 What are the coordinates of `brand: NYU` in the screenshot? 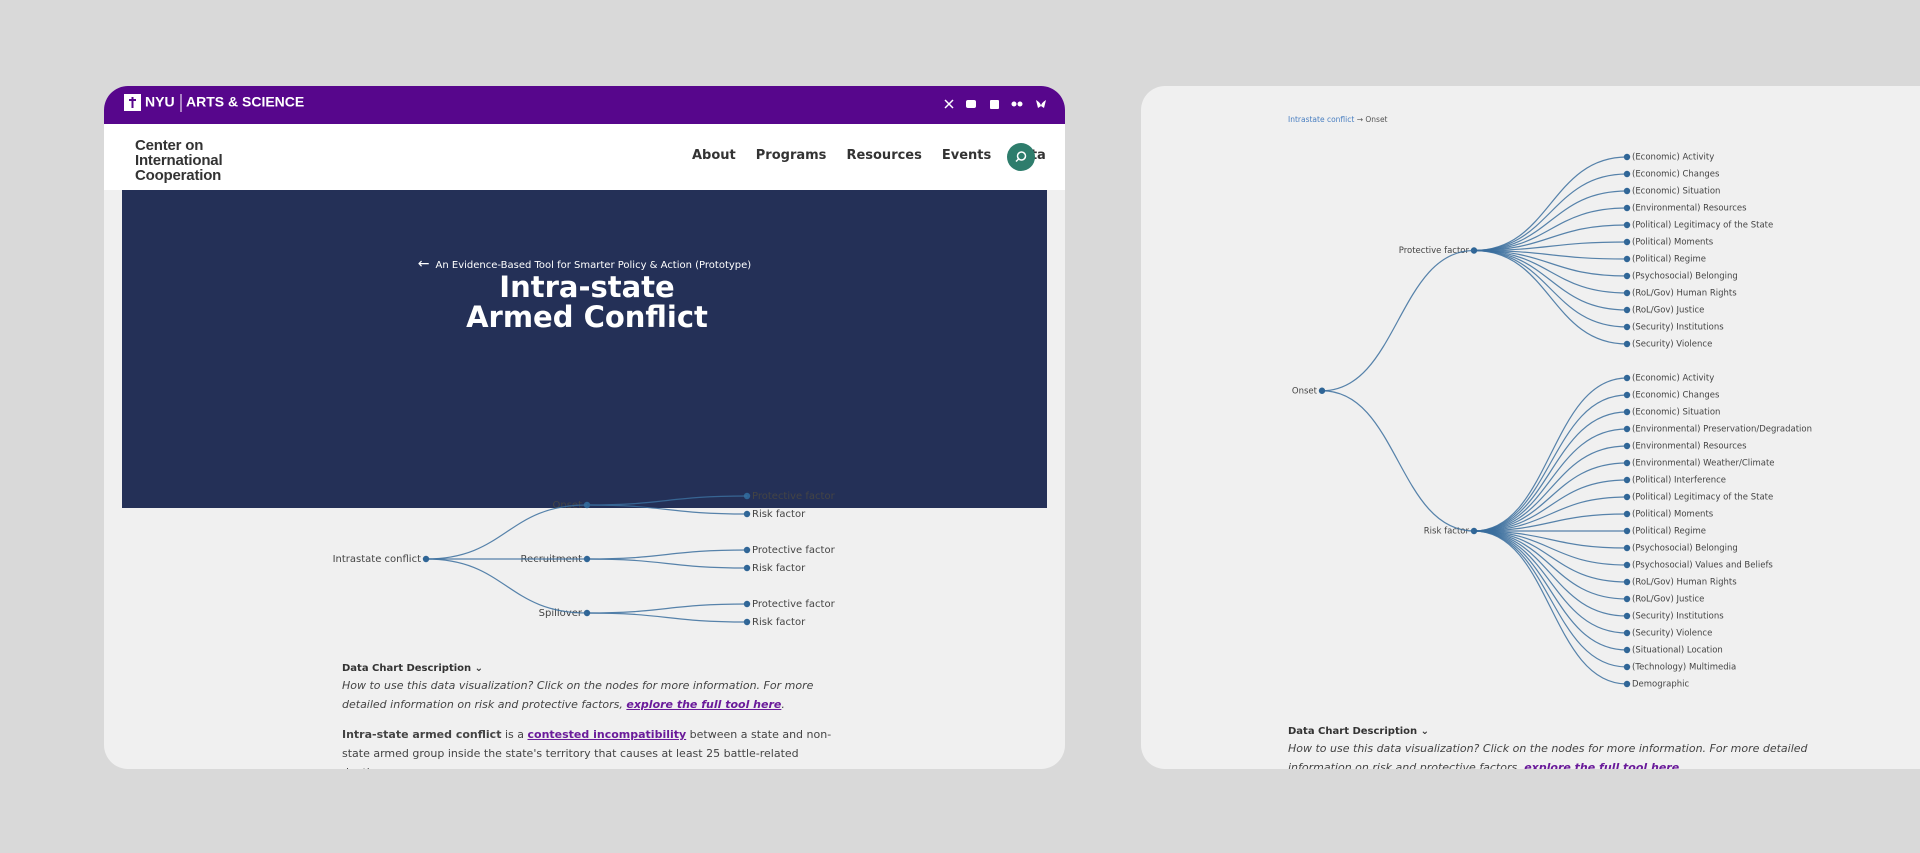 It's located at (160, 102).